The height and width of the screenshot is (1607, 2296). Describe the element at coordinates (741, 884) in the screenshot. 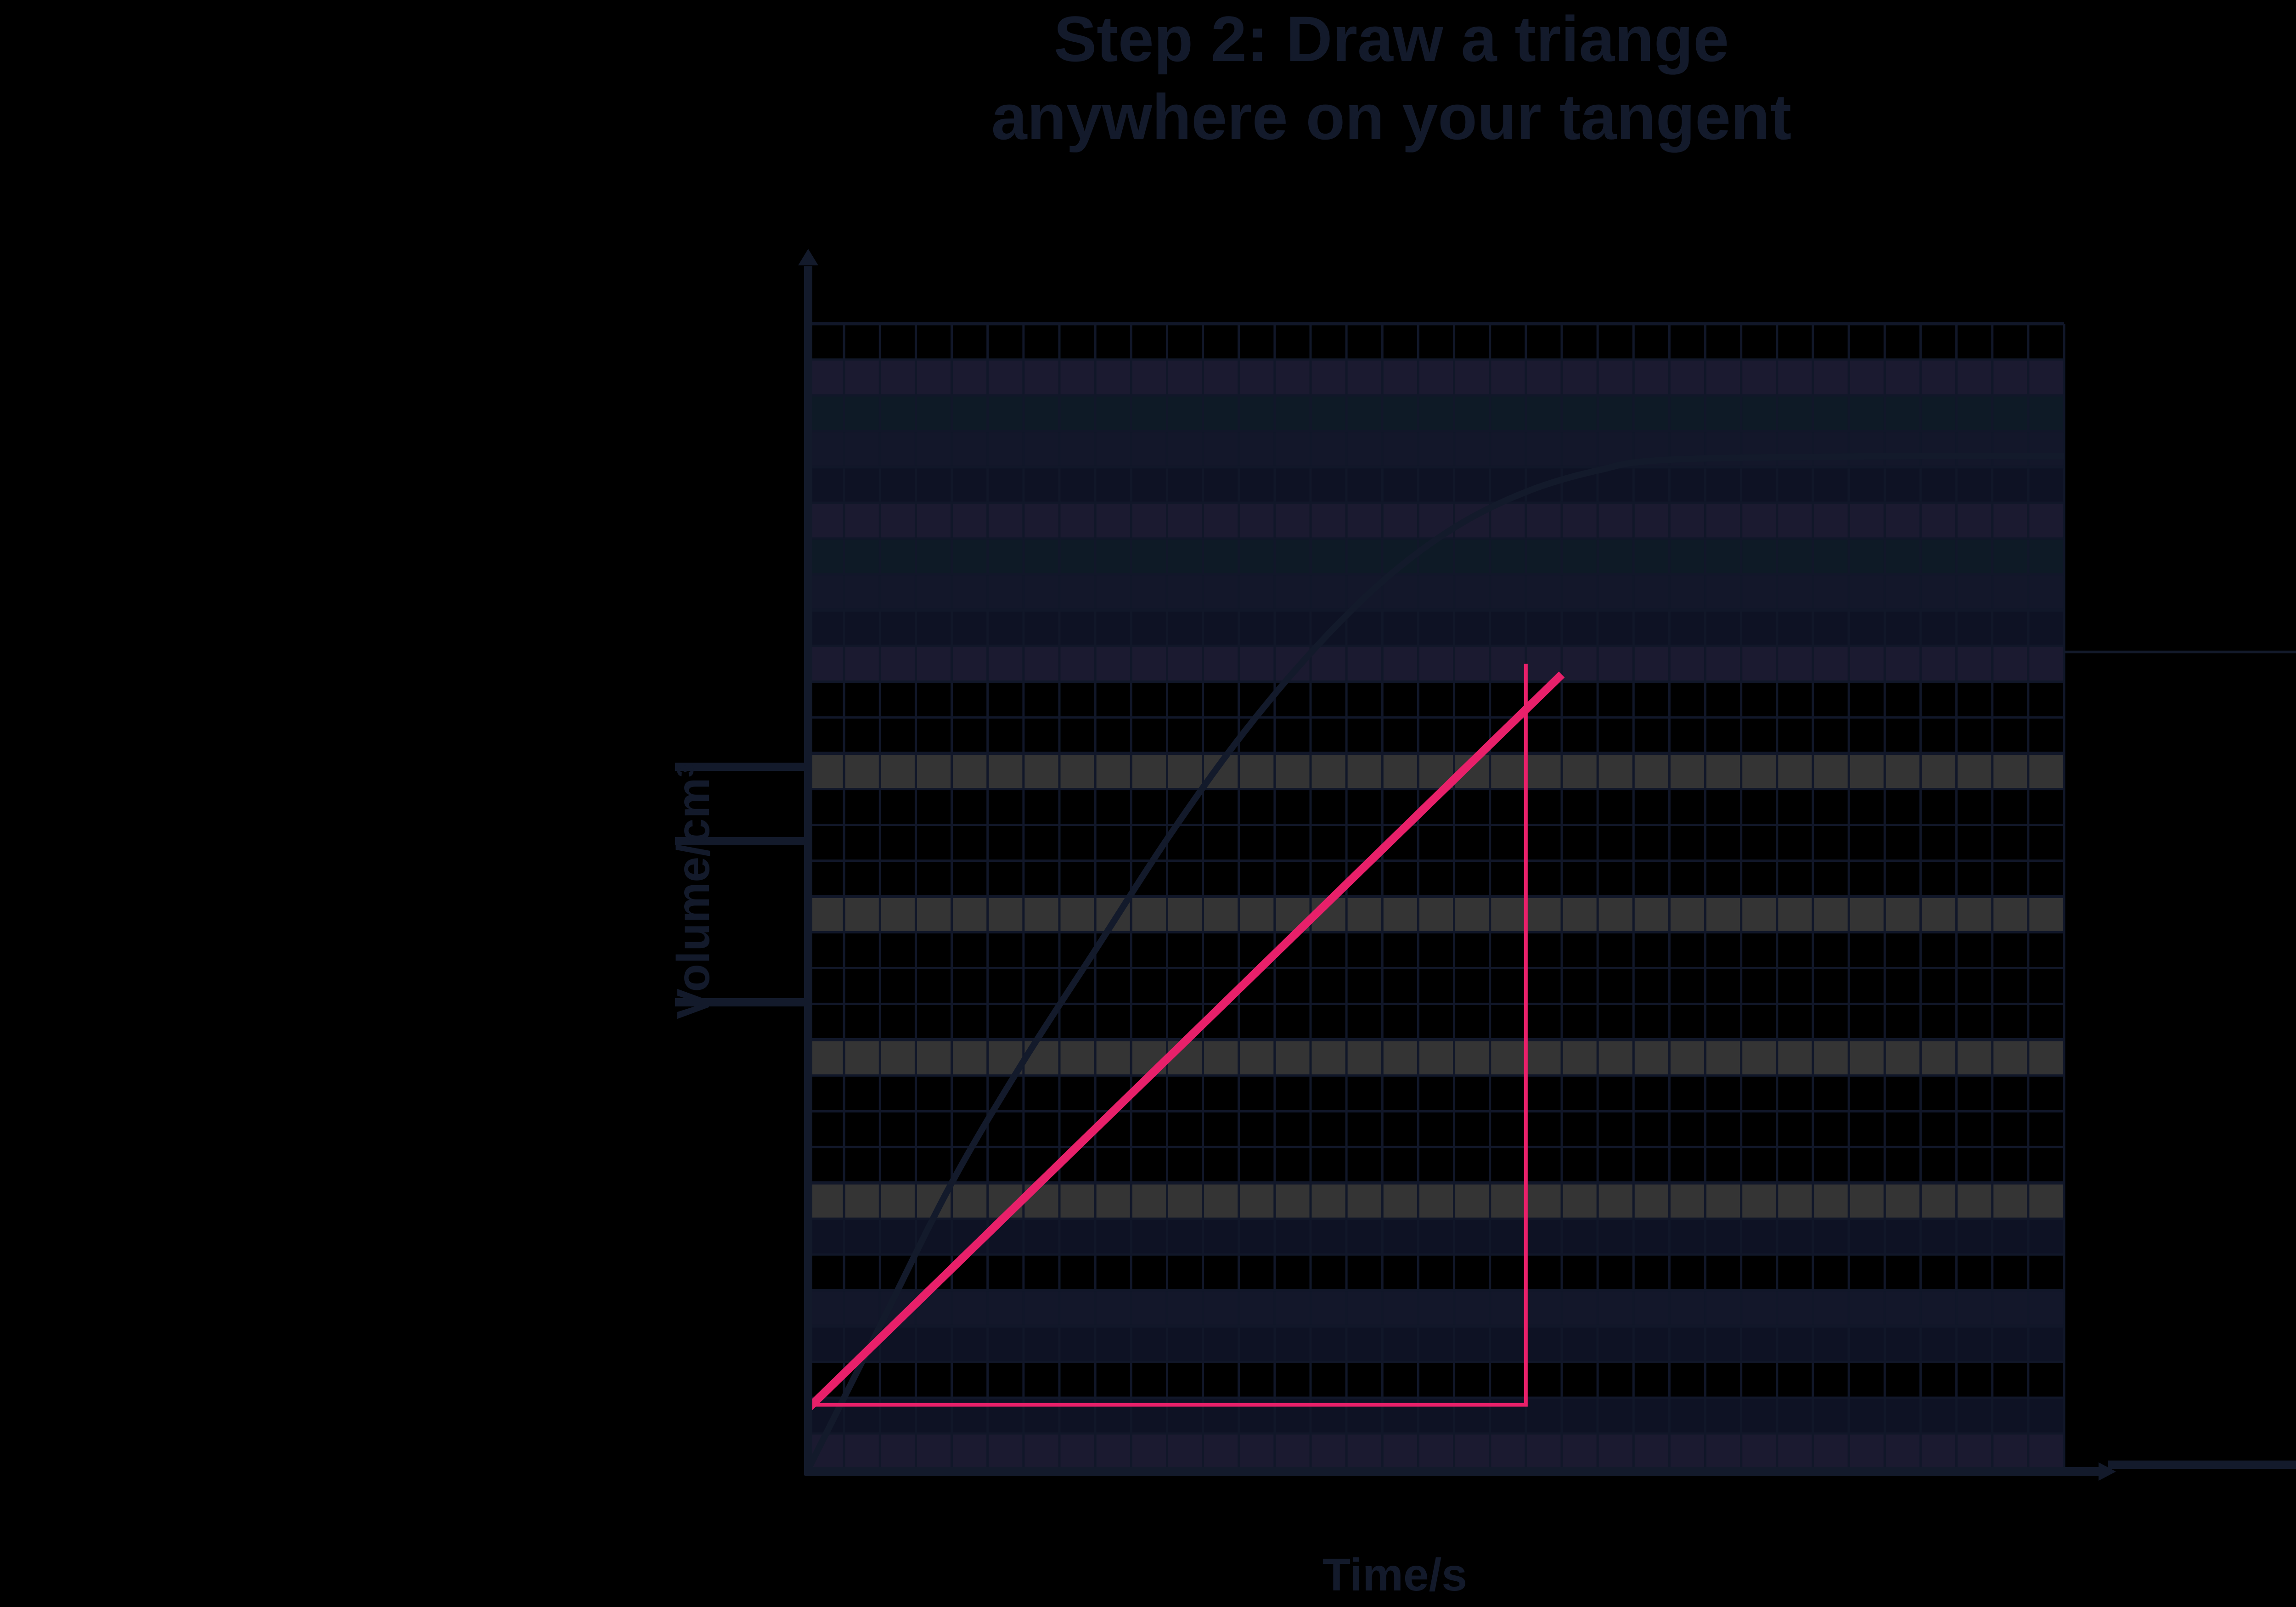

I see `y-axis-ticks` at that location.